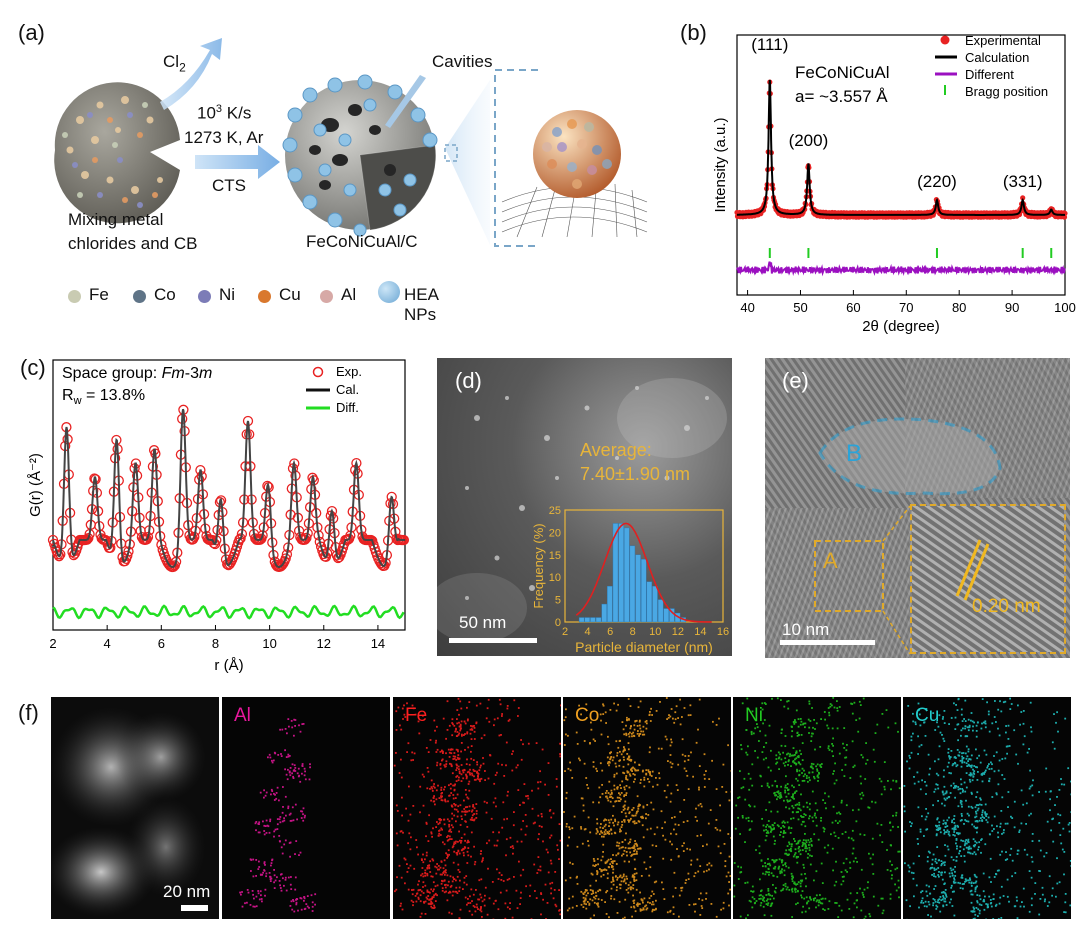 The height and width of the screenshot is (925, 1080). I want to click on inset-ytick-1: 5, so click(558, 601).